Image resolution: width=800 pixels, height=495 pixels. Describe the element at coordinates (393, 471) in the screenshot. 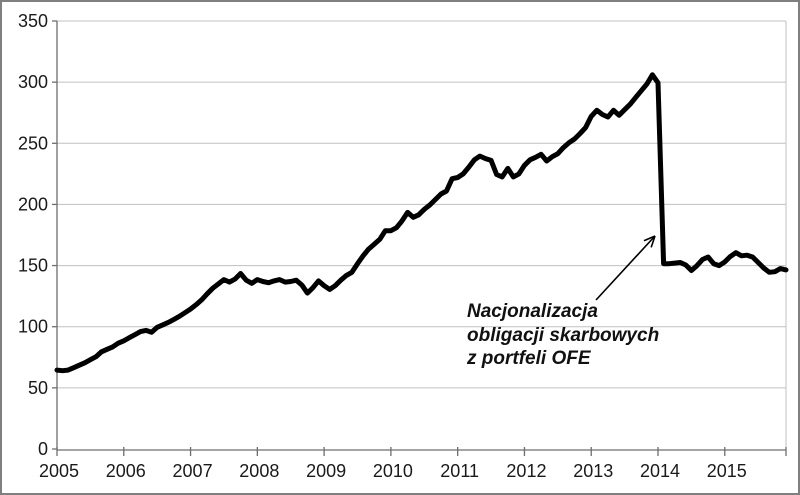

I see `x-tick-label-2010: 2010` at that location.